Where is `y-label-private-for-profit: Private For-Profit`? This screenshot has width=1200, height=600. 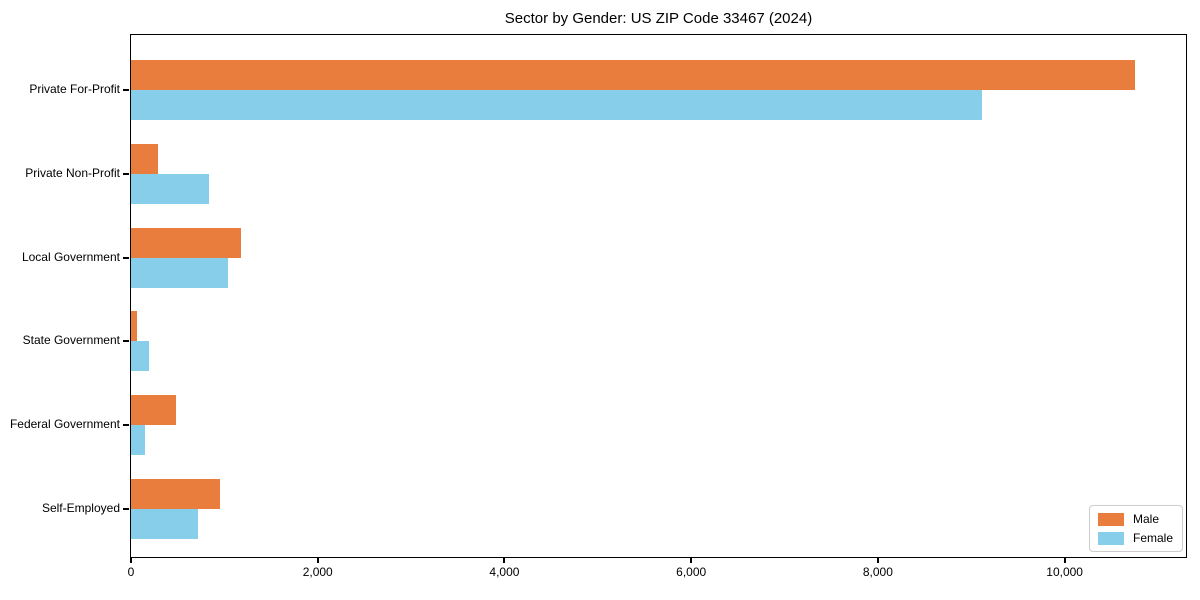 y-label-private-for-profit: Private For-Profit is located at coordinates (74, 89).